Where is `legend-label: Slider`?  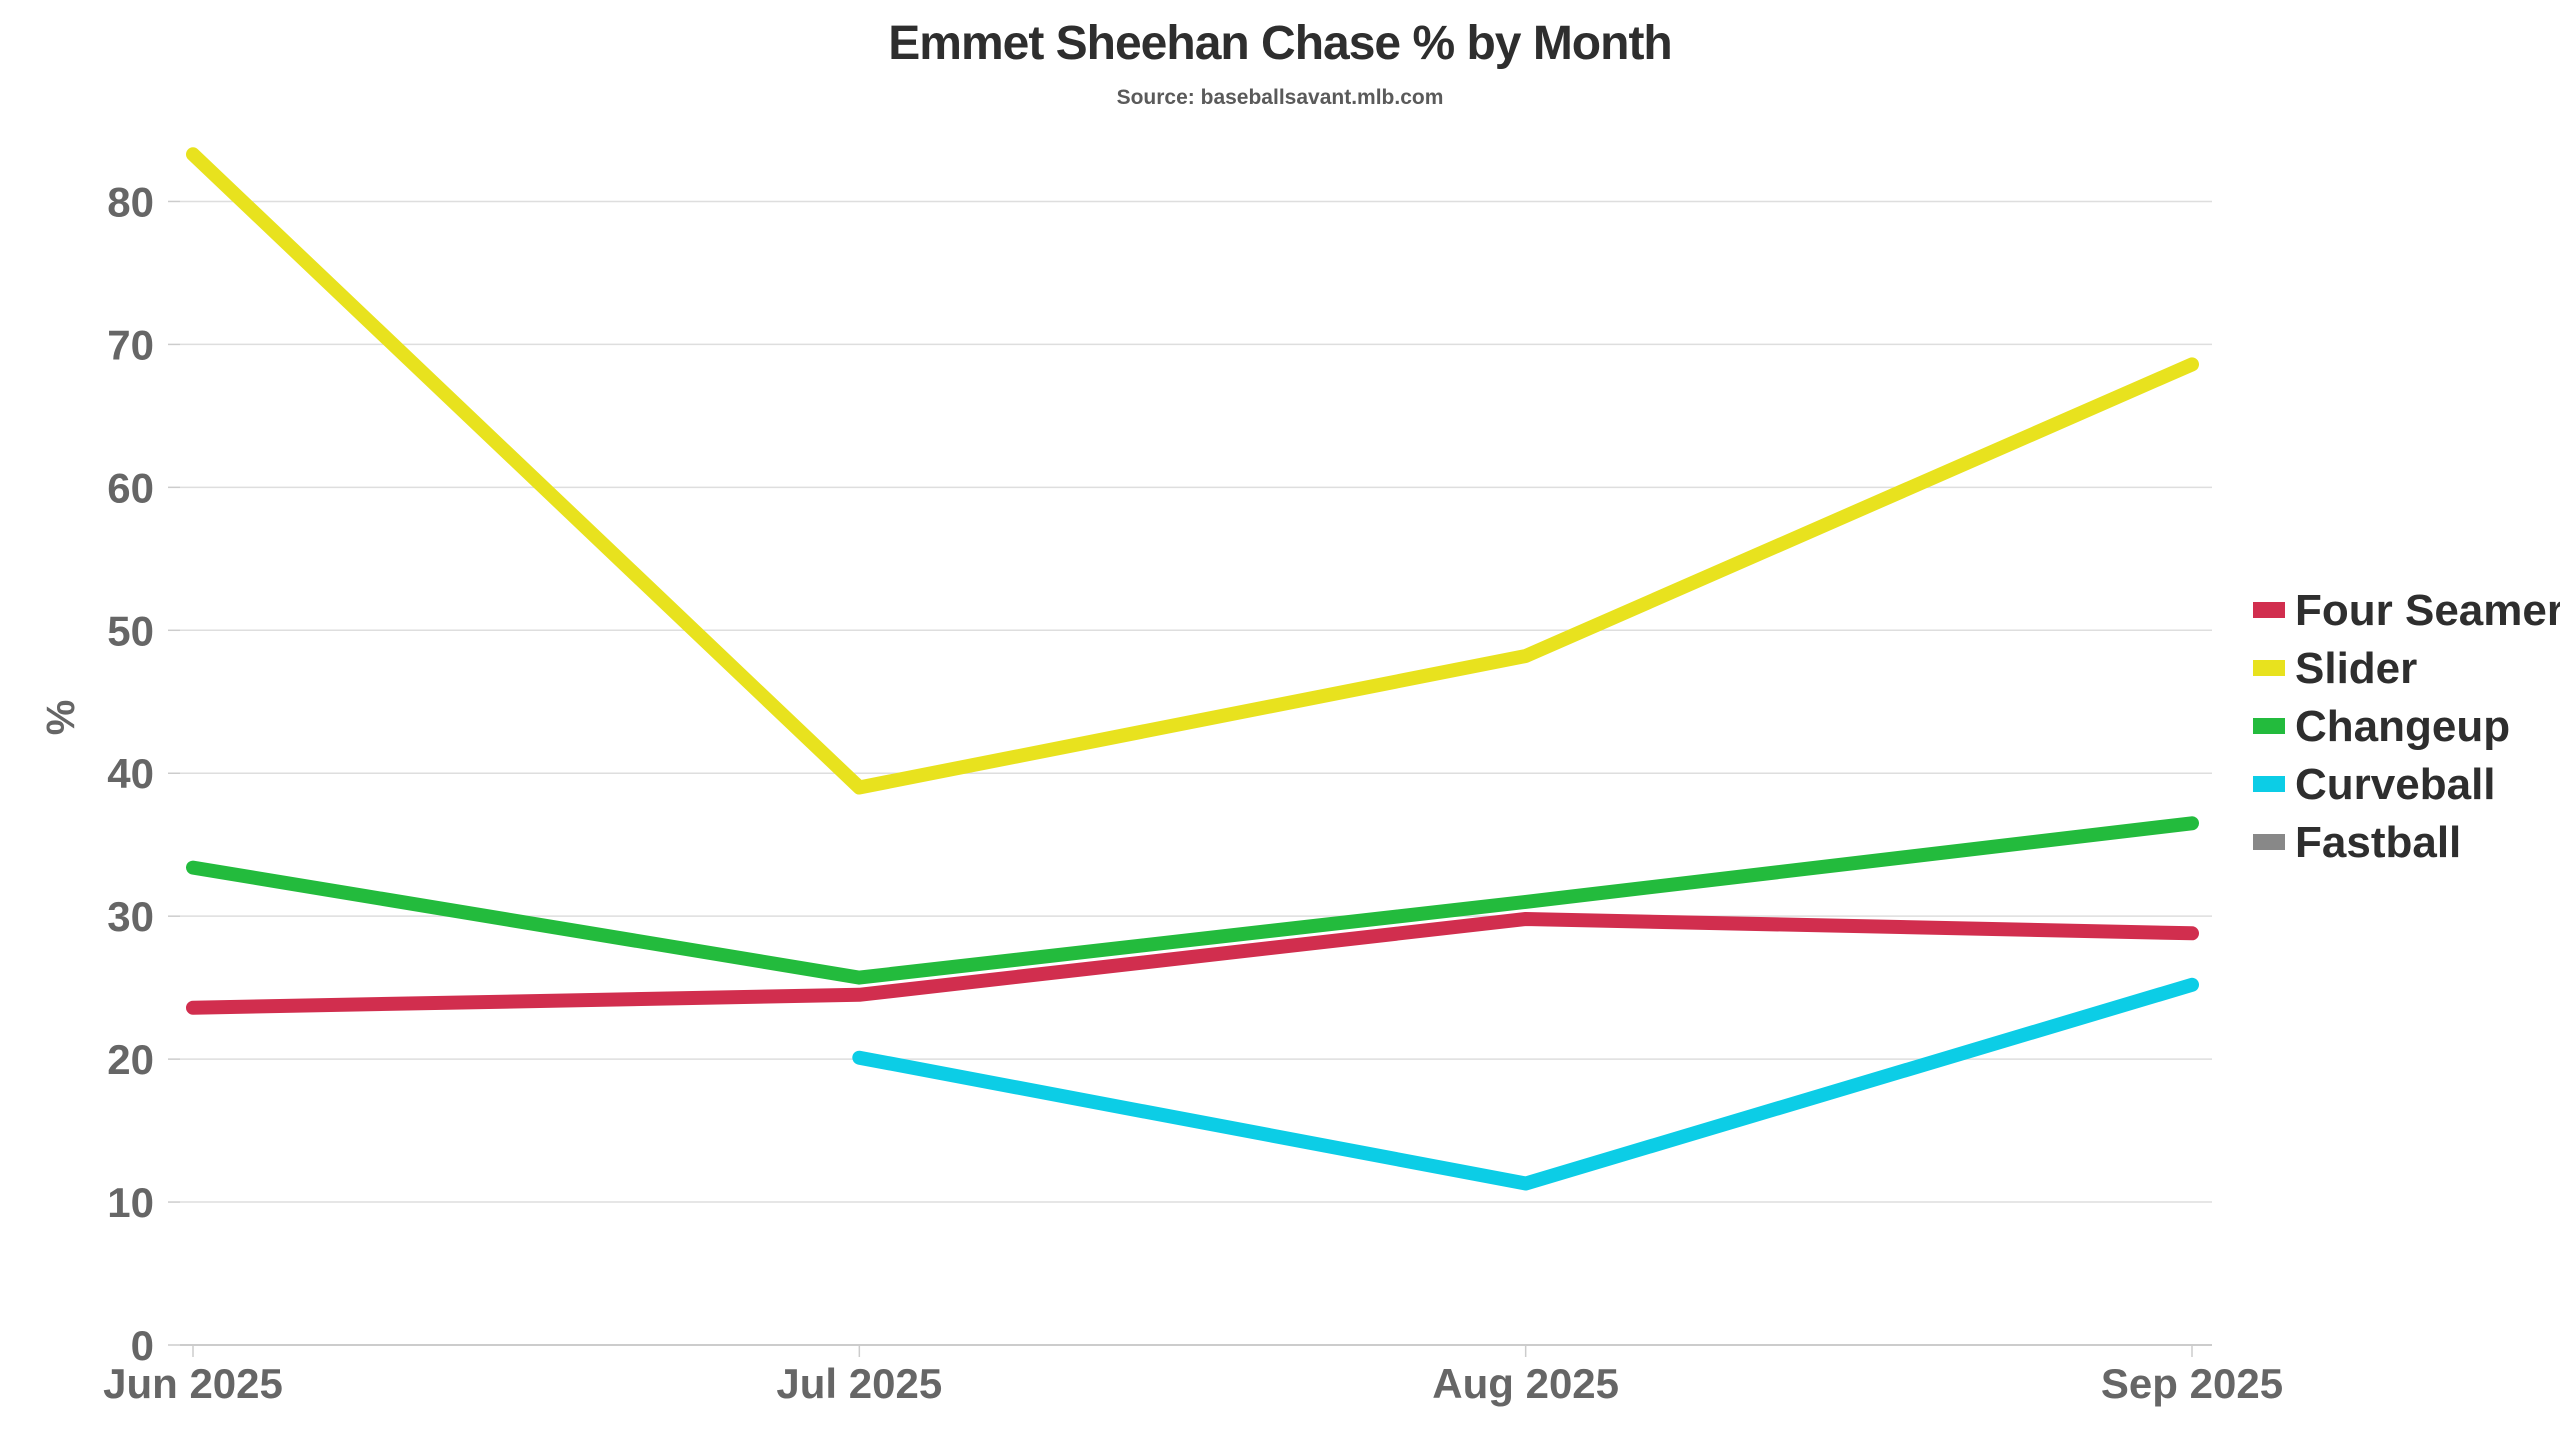 legend-label: Slider is located at coordinates (2356, 668).